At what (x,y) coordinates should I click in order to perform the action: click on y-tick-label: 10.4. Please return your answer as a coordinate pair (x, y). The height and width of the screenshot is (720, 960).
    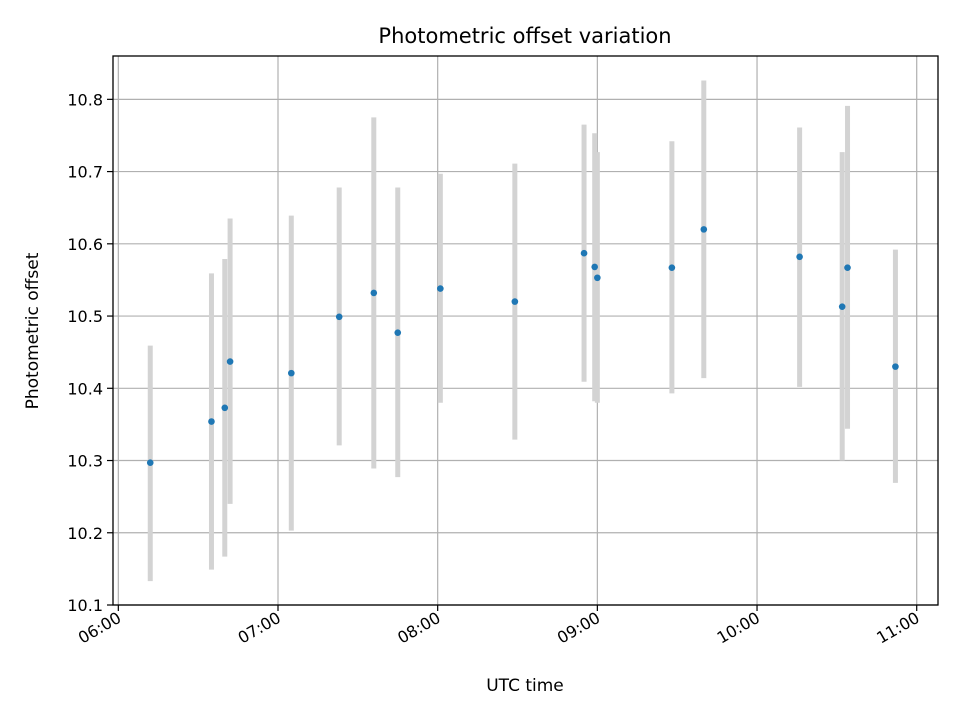
    Looking at the image, I should click on (85, 388).